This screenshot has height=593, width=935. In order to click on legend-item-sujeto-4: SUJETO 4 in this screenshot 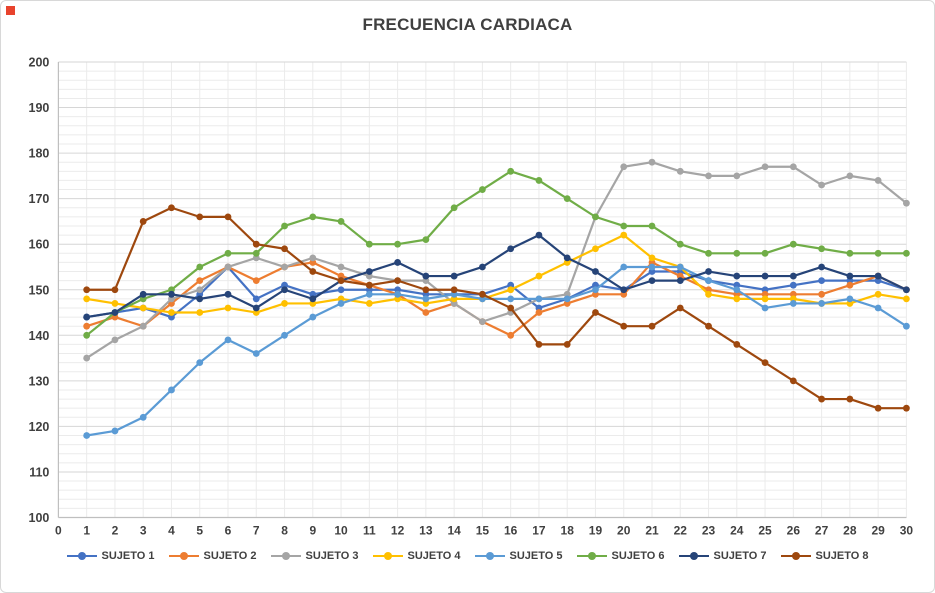, I will do `click(416, 556)`.